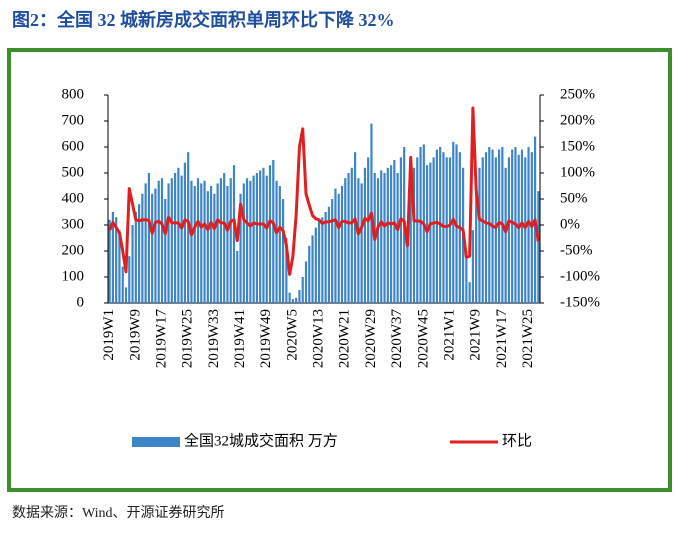 The width and height of the screenshot is (682, 542). What do you see at coordinates (528, 338) in the screenshot?
I see `x-tick-label: 2021W25` at bounding box center [528, 338].